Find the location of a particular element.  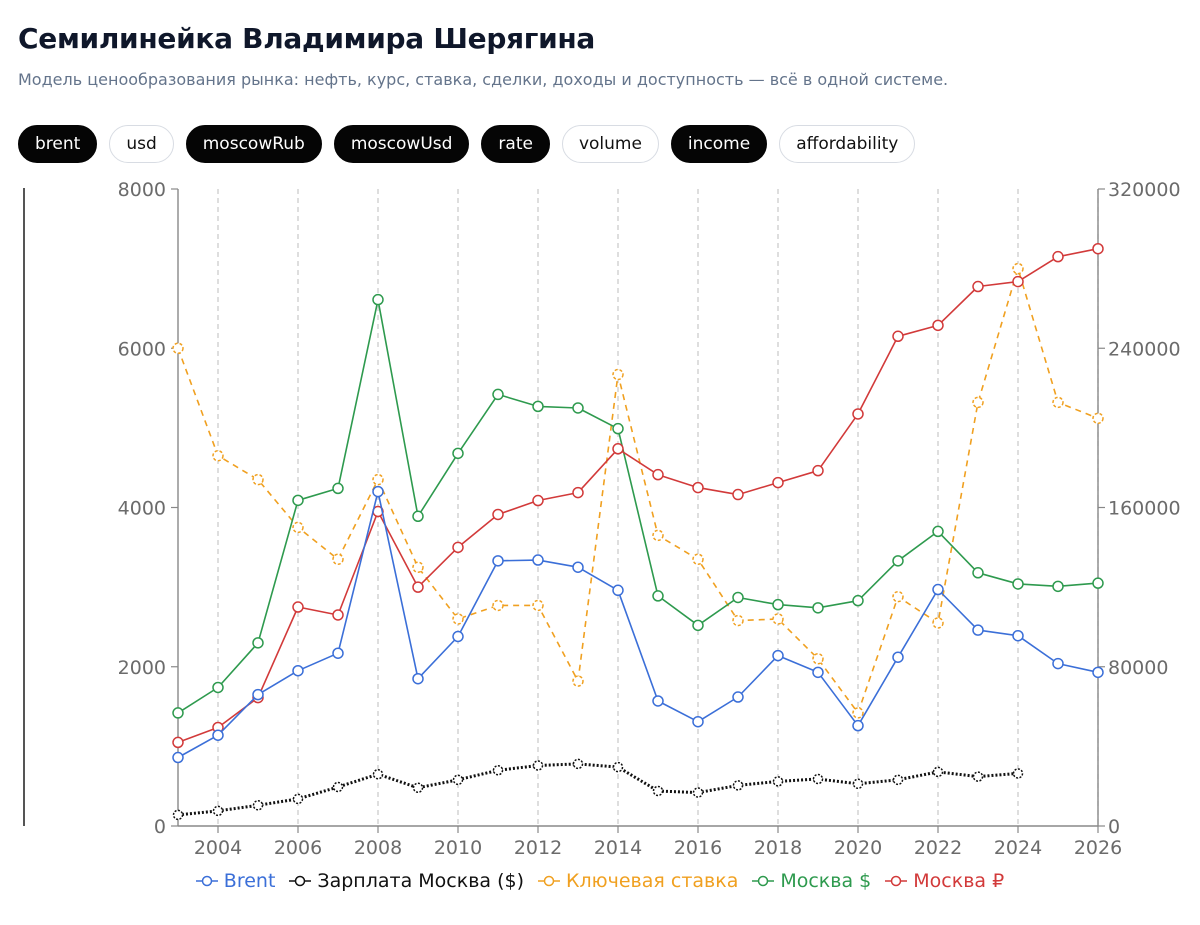

toggle-rate: rate is located at coordinates (515, 144).